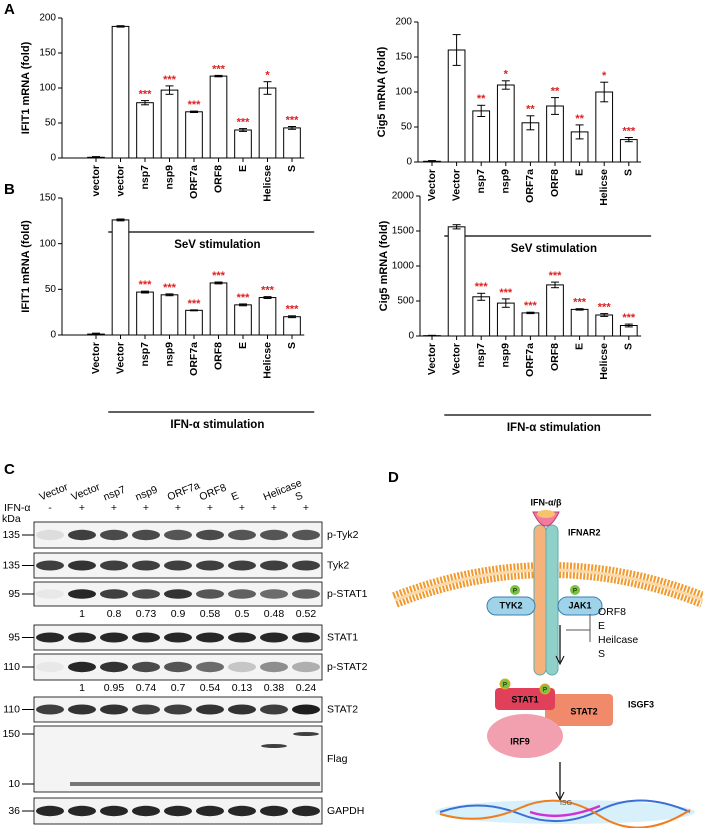 The width and height of the screenshot is (703, 828). I want to click on x-tick-label: vector, so click(96, 181).